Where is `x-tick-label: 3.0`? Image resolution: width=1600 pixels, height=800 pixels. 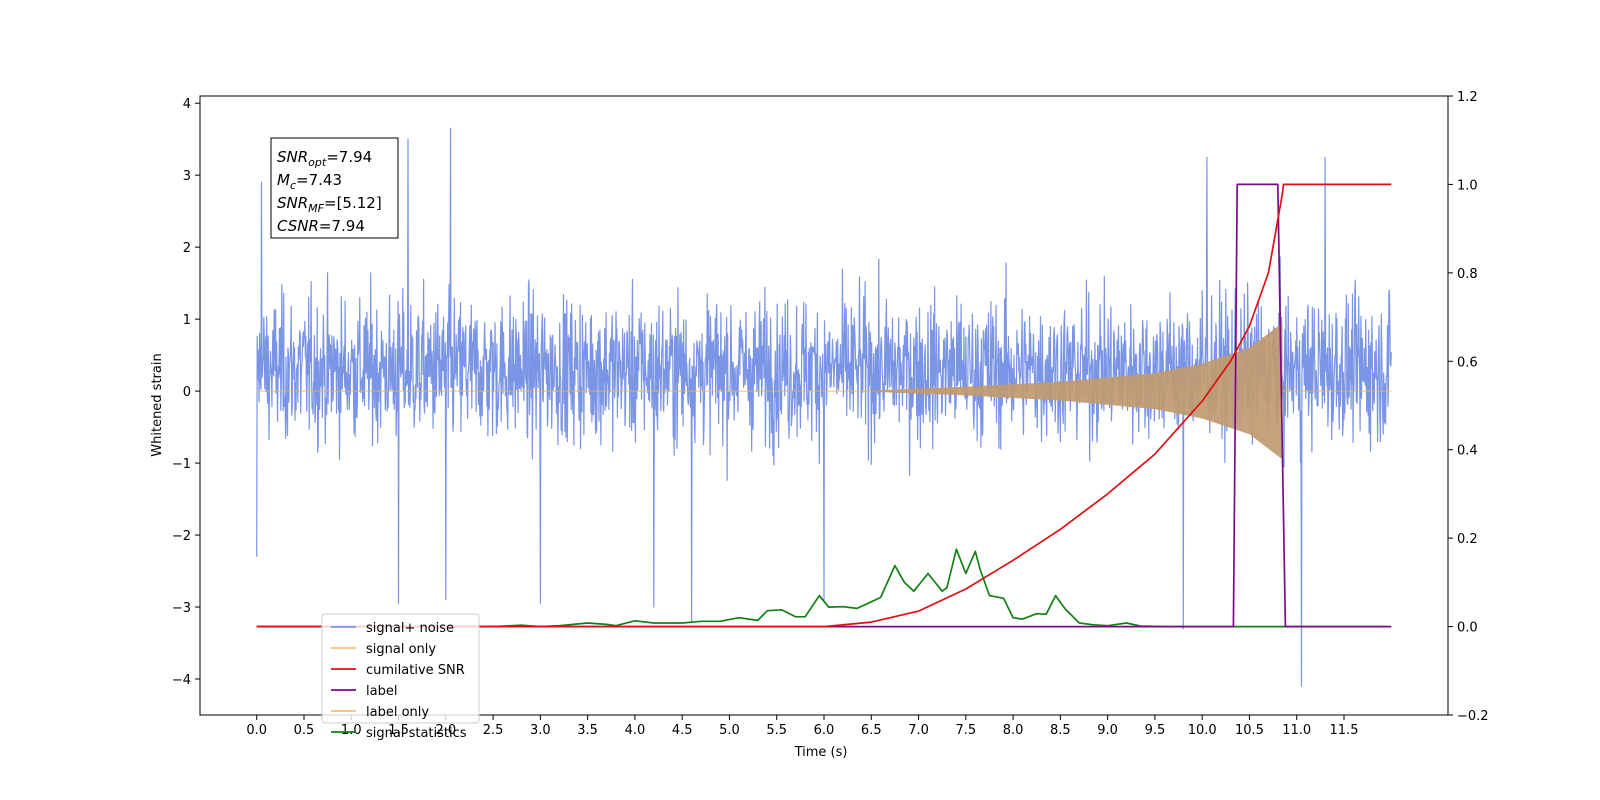 x-tick-label: 3.0 is located at coordinates (540, 730).